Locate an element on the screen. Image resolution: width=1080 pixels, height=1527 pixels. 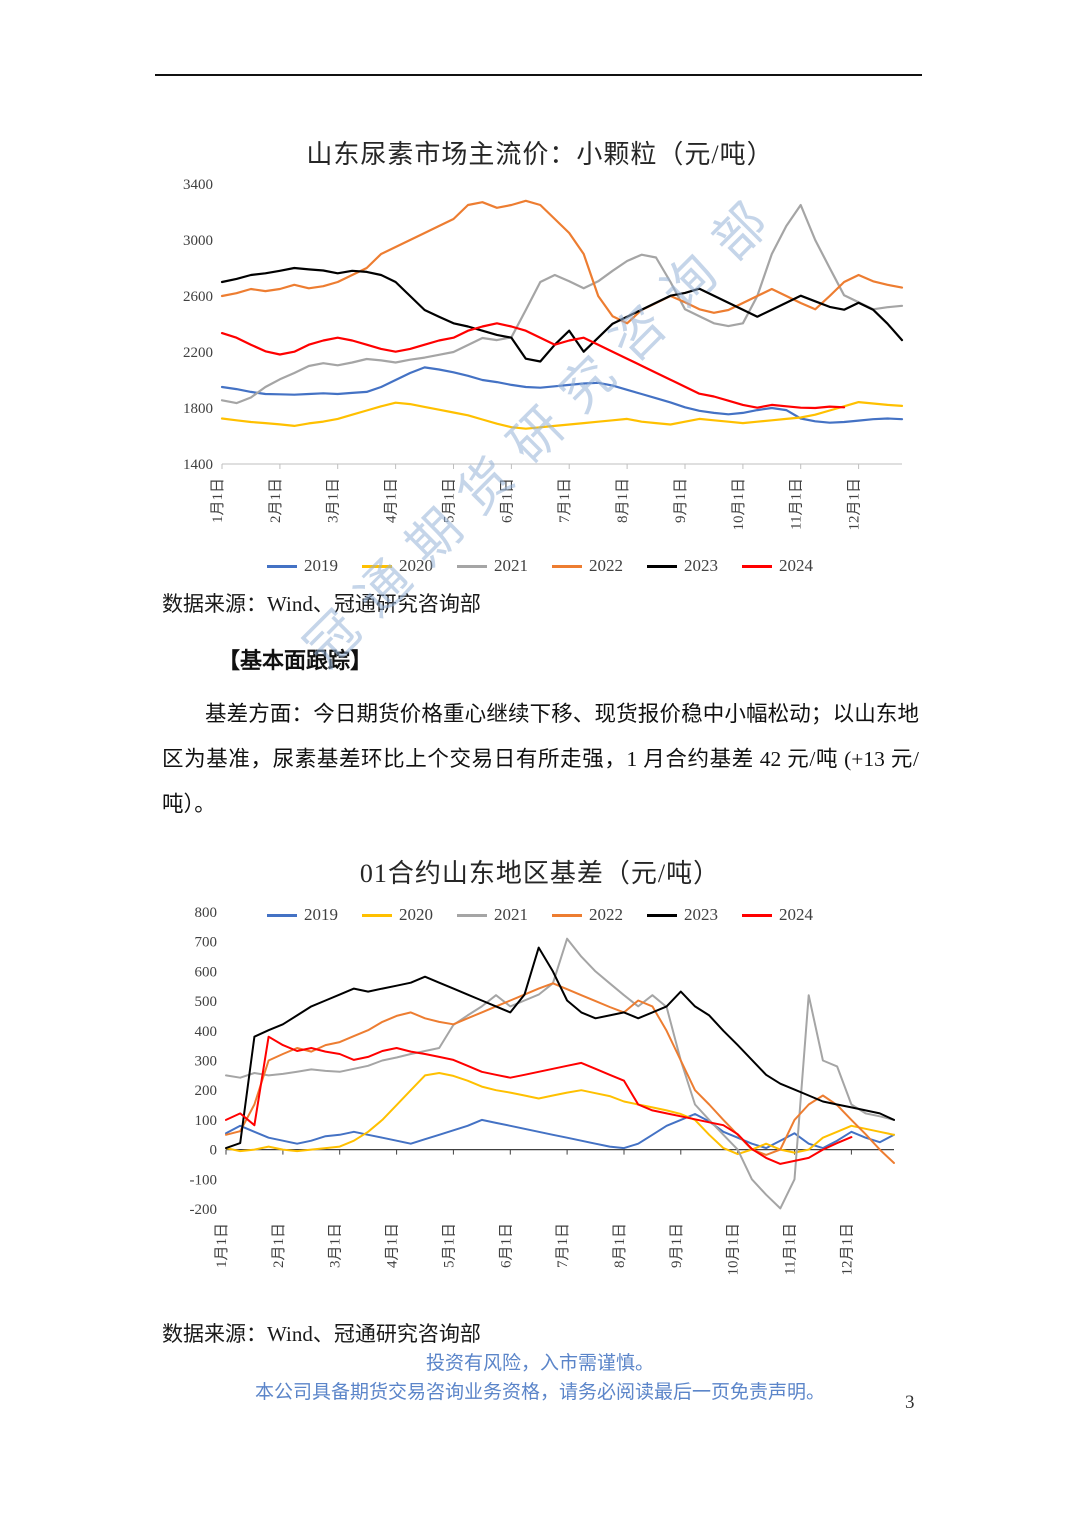
svg-text: 100 is located at coordinates (206, 1121).